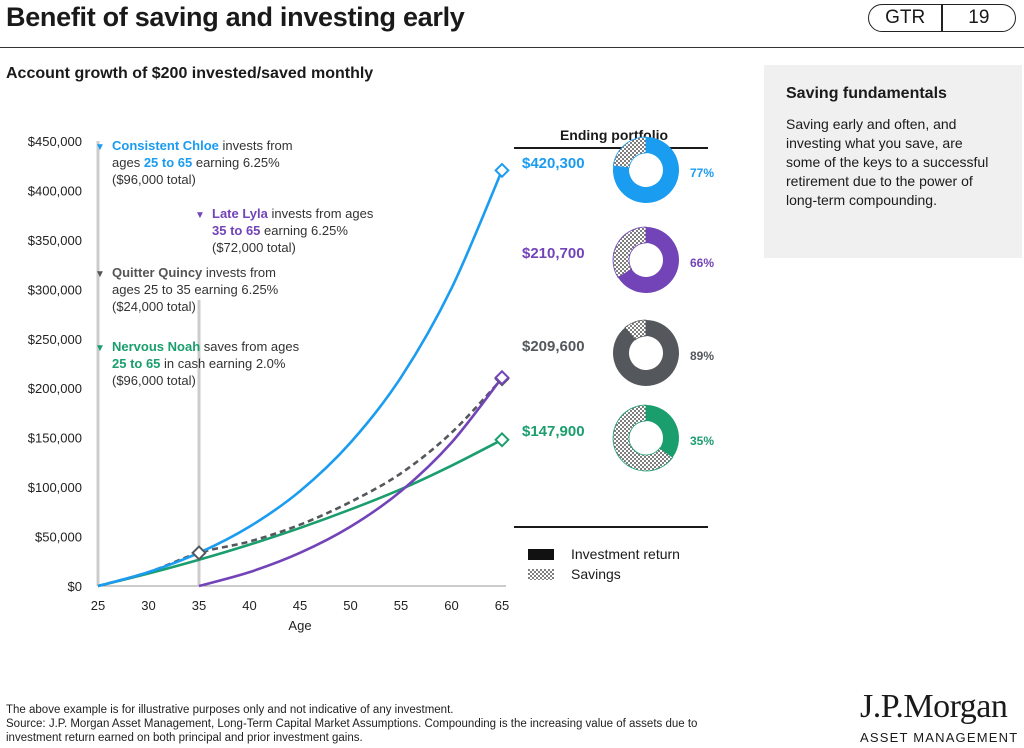 The image size is (1024, 748). What do you see at coordinates (866, 93) in the screenshot?
I see `sidebar-heading: Saving fundamentals` at bounding box center [866, 93].